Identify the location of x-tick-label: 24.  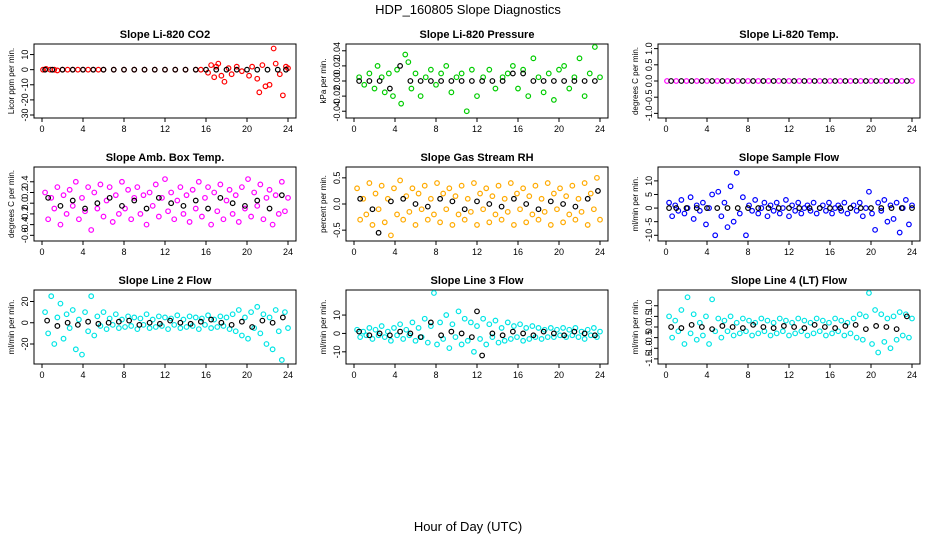
(600, 252).